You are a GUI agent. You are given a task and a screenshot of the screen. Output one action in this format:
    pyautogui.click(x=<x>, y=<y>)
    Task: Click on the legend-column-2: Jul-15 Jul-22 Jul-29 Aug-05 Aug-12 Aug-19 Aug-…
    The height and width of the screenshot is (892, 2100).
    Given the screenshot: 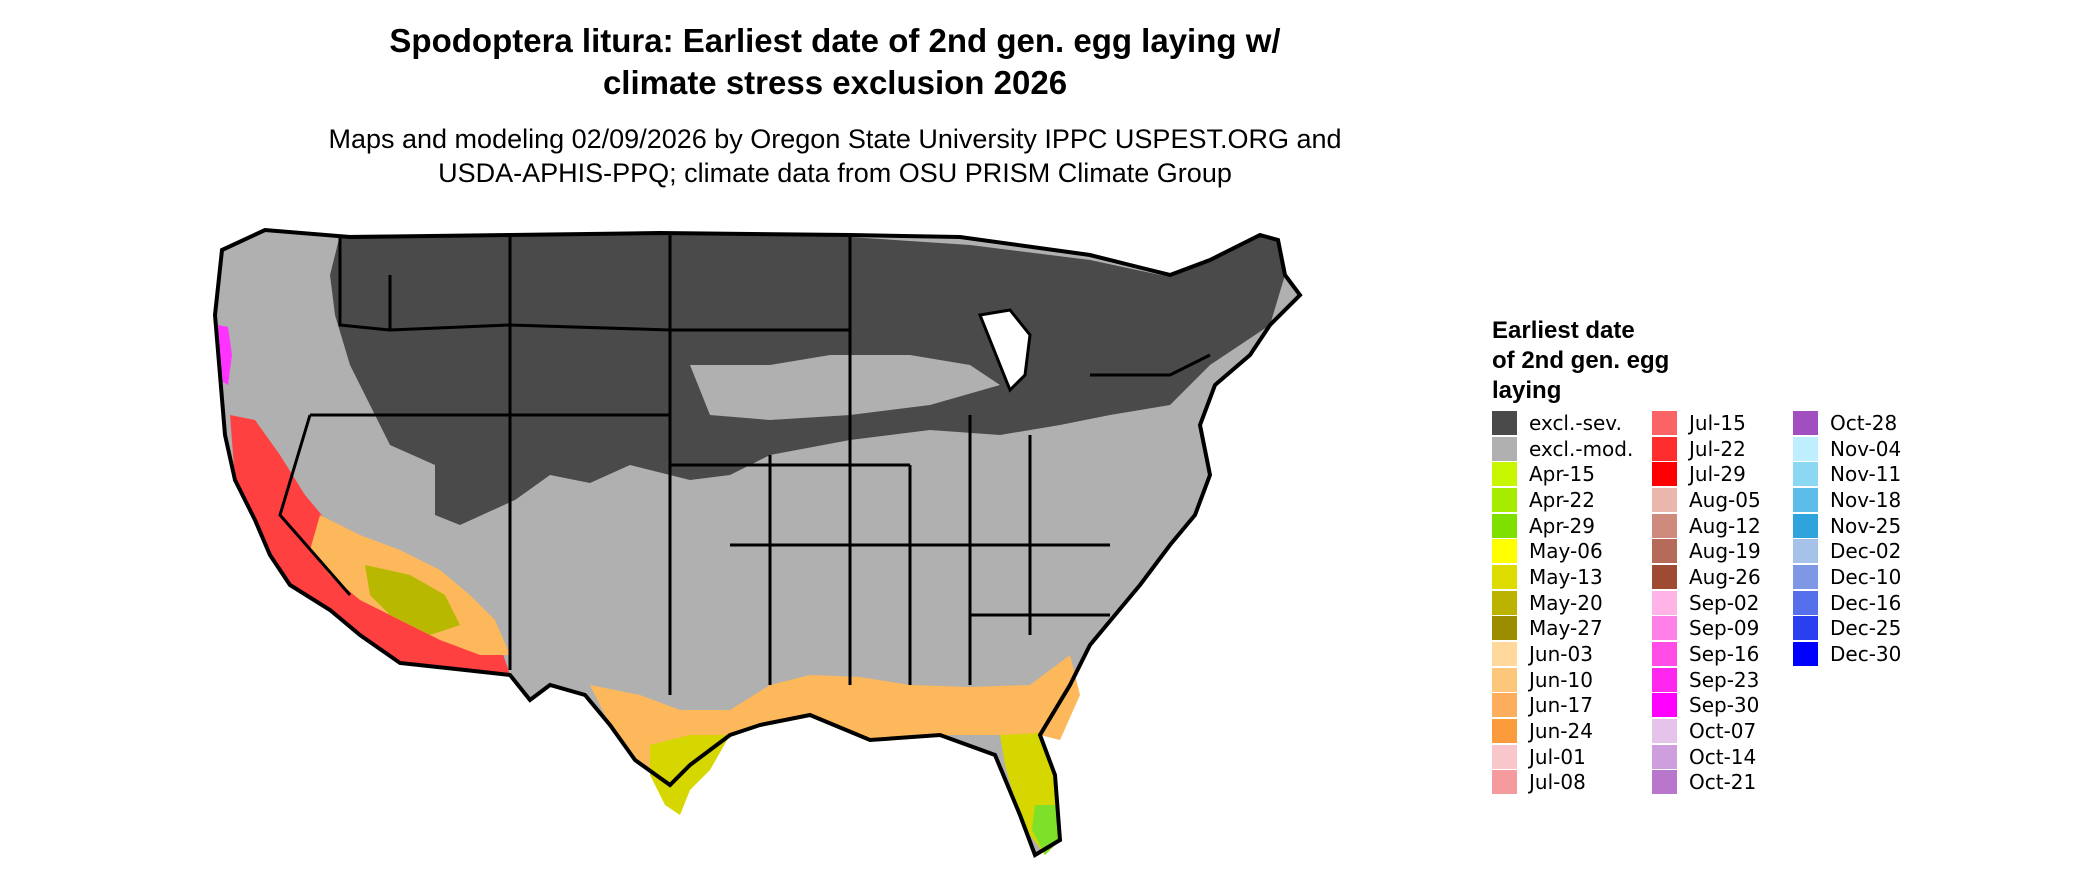 What is the action you would take?
    pyautogui.click(x=1706, y=602)
    